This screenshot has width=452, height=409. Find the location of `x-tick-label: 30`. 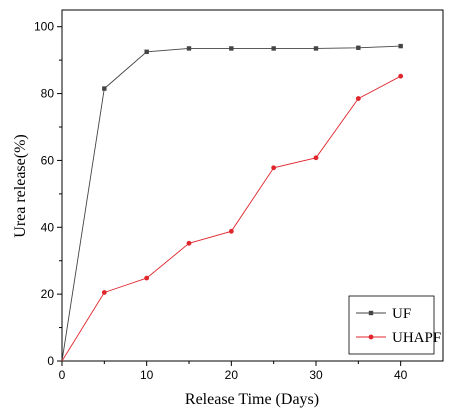

x-tick-label: 30 is located at coordinates (316, 375).